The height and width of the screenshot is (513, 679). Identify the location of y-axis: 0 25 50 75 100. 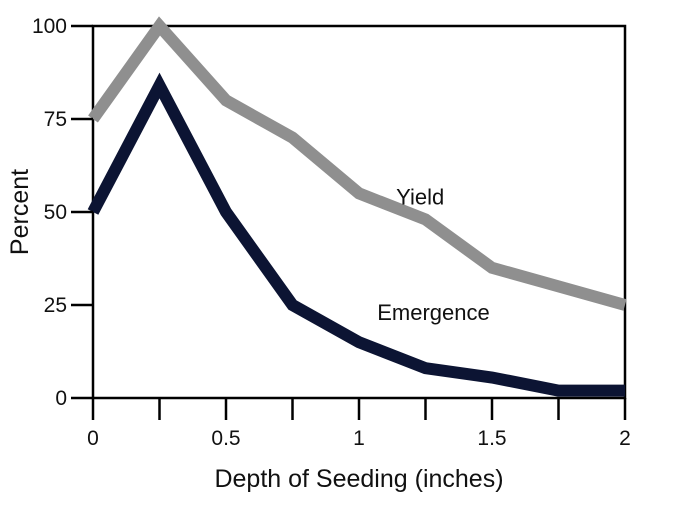
(62, 212).